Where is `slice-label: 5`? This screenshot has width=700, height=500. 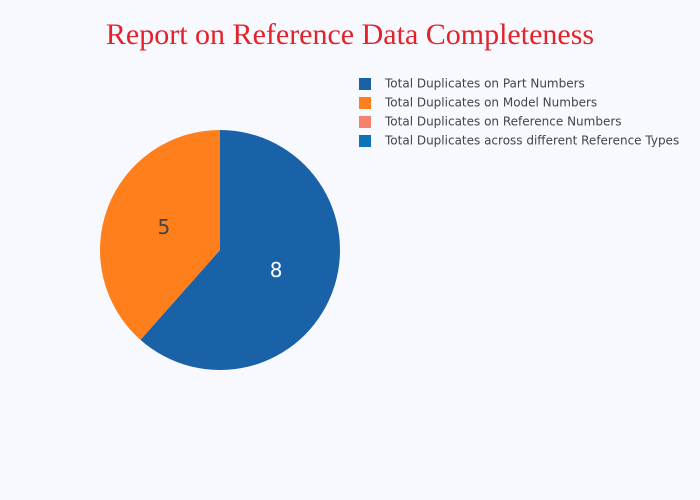 slice-label: 5 is located at coordinates (164, 227).